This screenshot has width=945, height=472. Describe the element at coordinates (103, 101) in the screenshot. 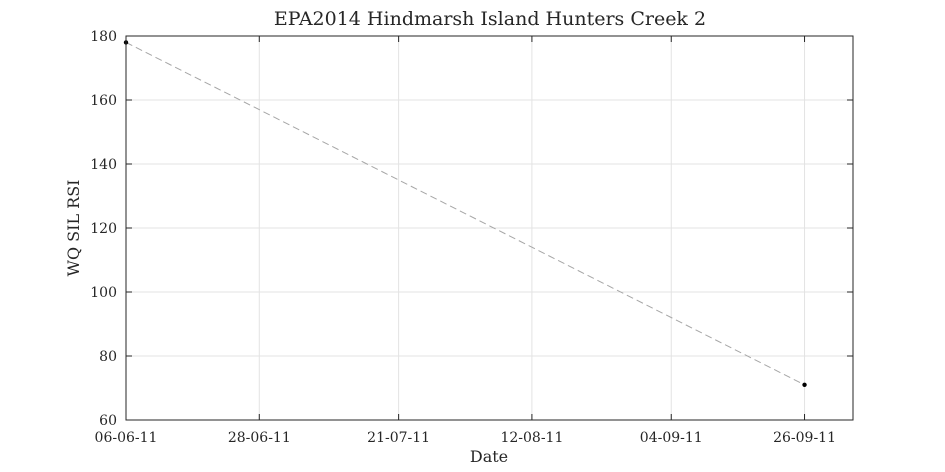

I see `y-tick-label: 160` at that location.